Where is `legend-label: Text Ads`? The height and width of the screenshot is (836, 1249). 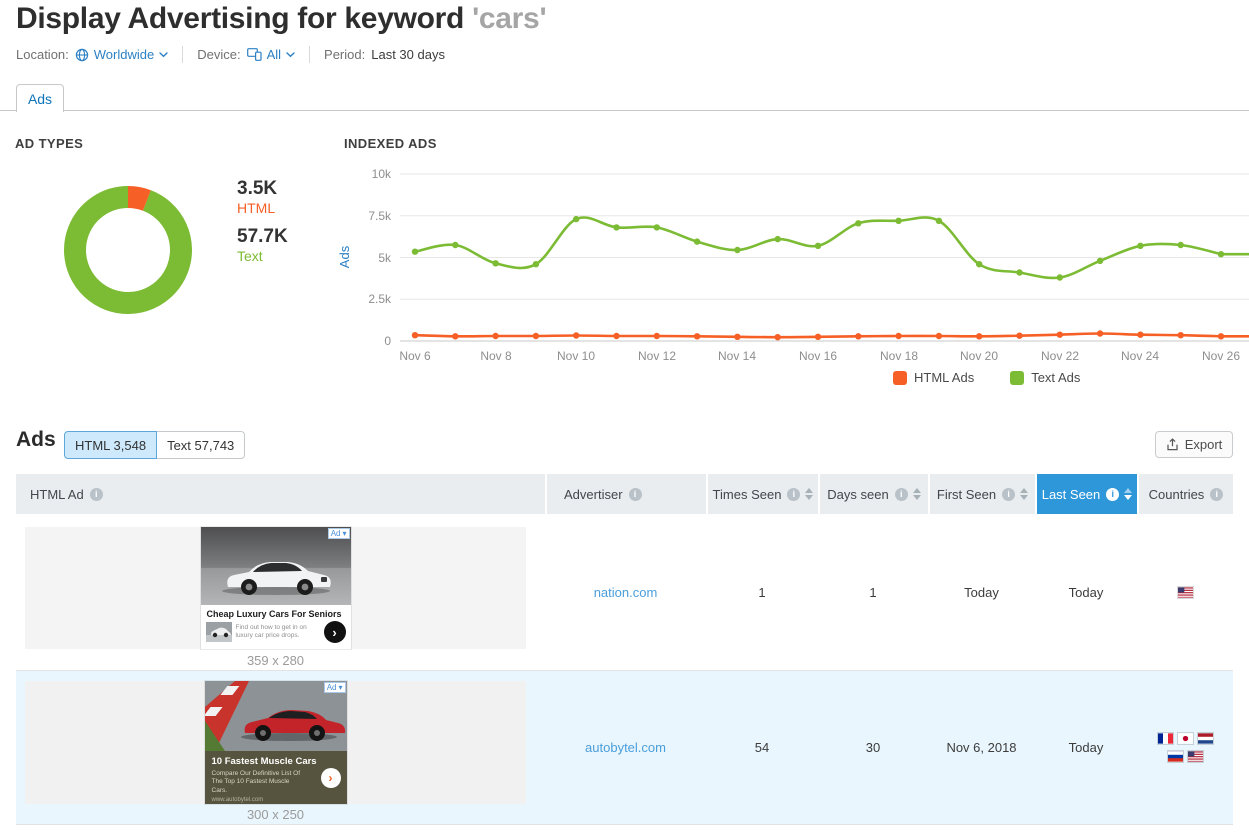 legend-label: Text Ads is located at coordinates (1056, 377).